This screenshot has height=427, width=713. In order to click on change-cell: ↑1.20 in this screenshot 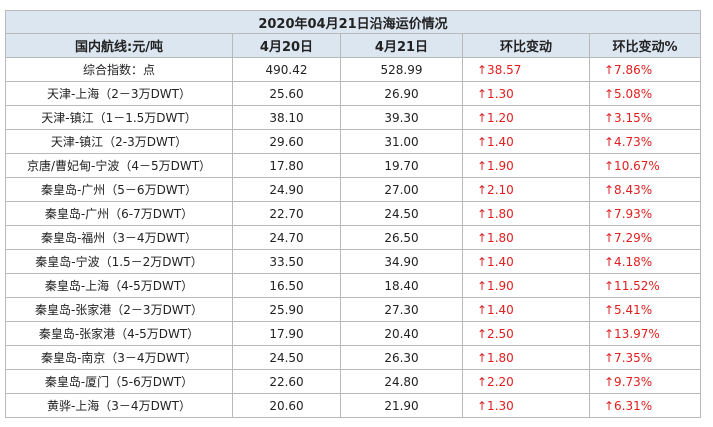, I will do `click(526, 117)`.